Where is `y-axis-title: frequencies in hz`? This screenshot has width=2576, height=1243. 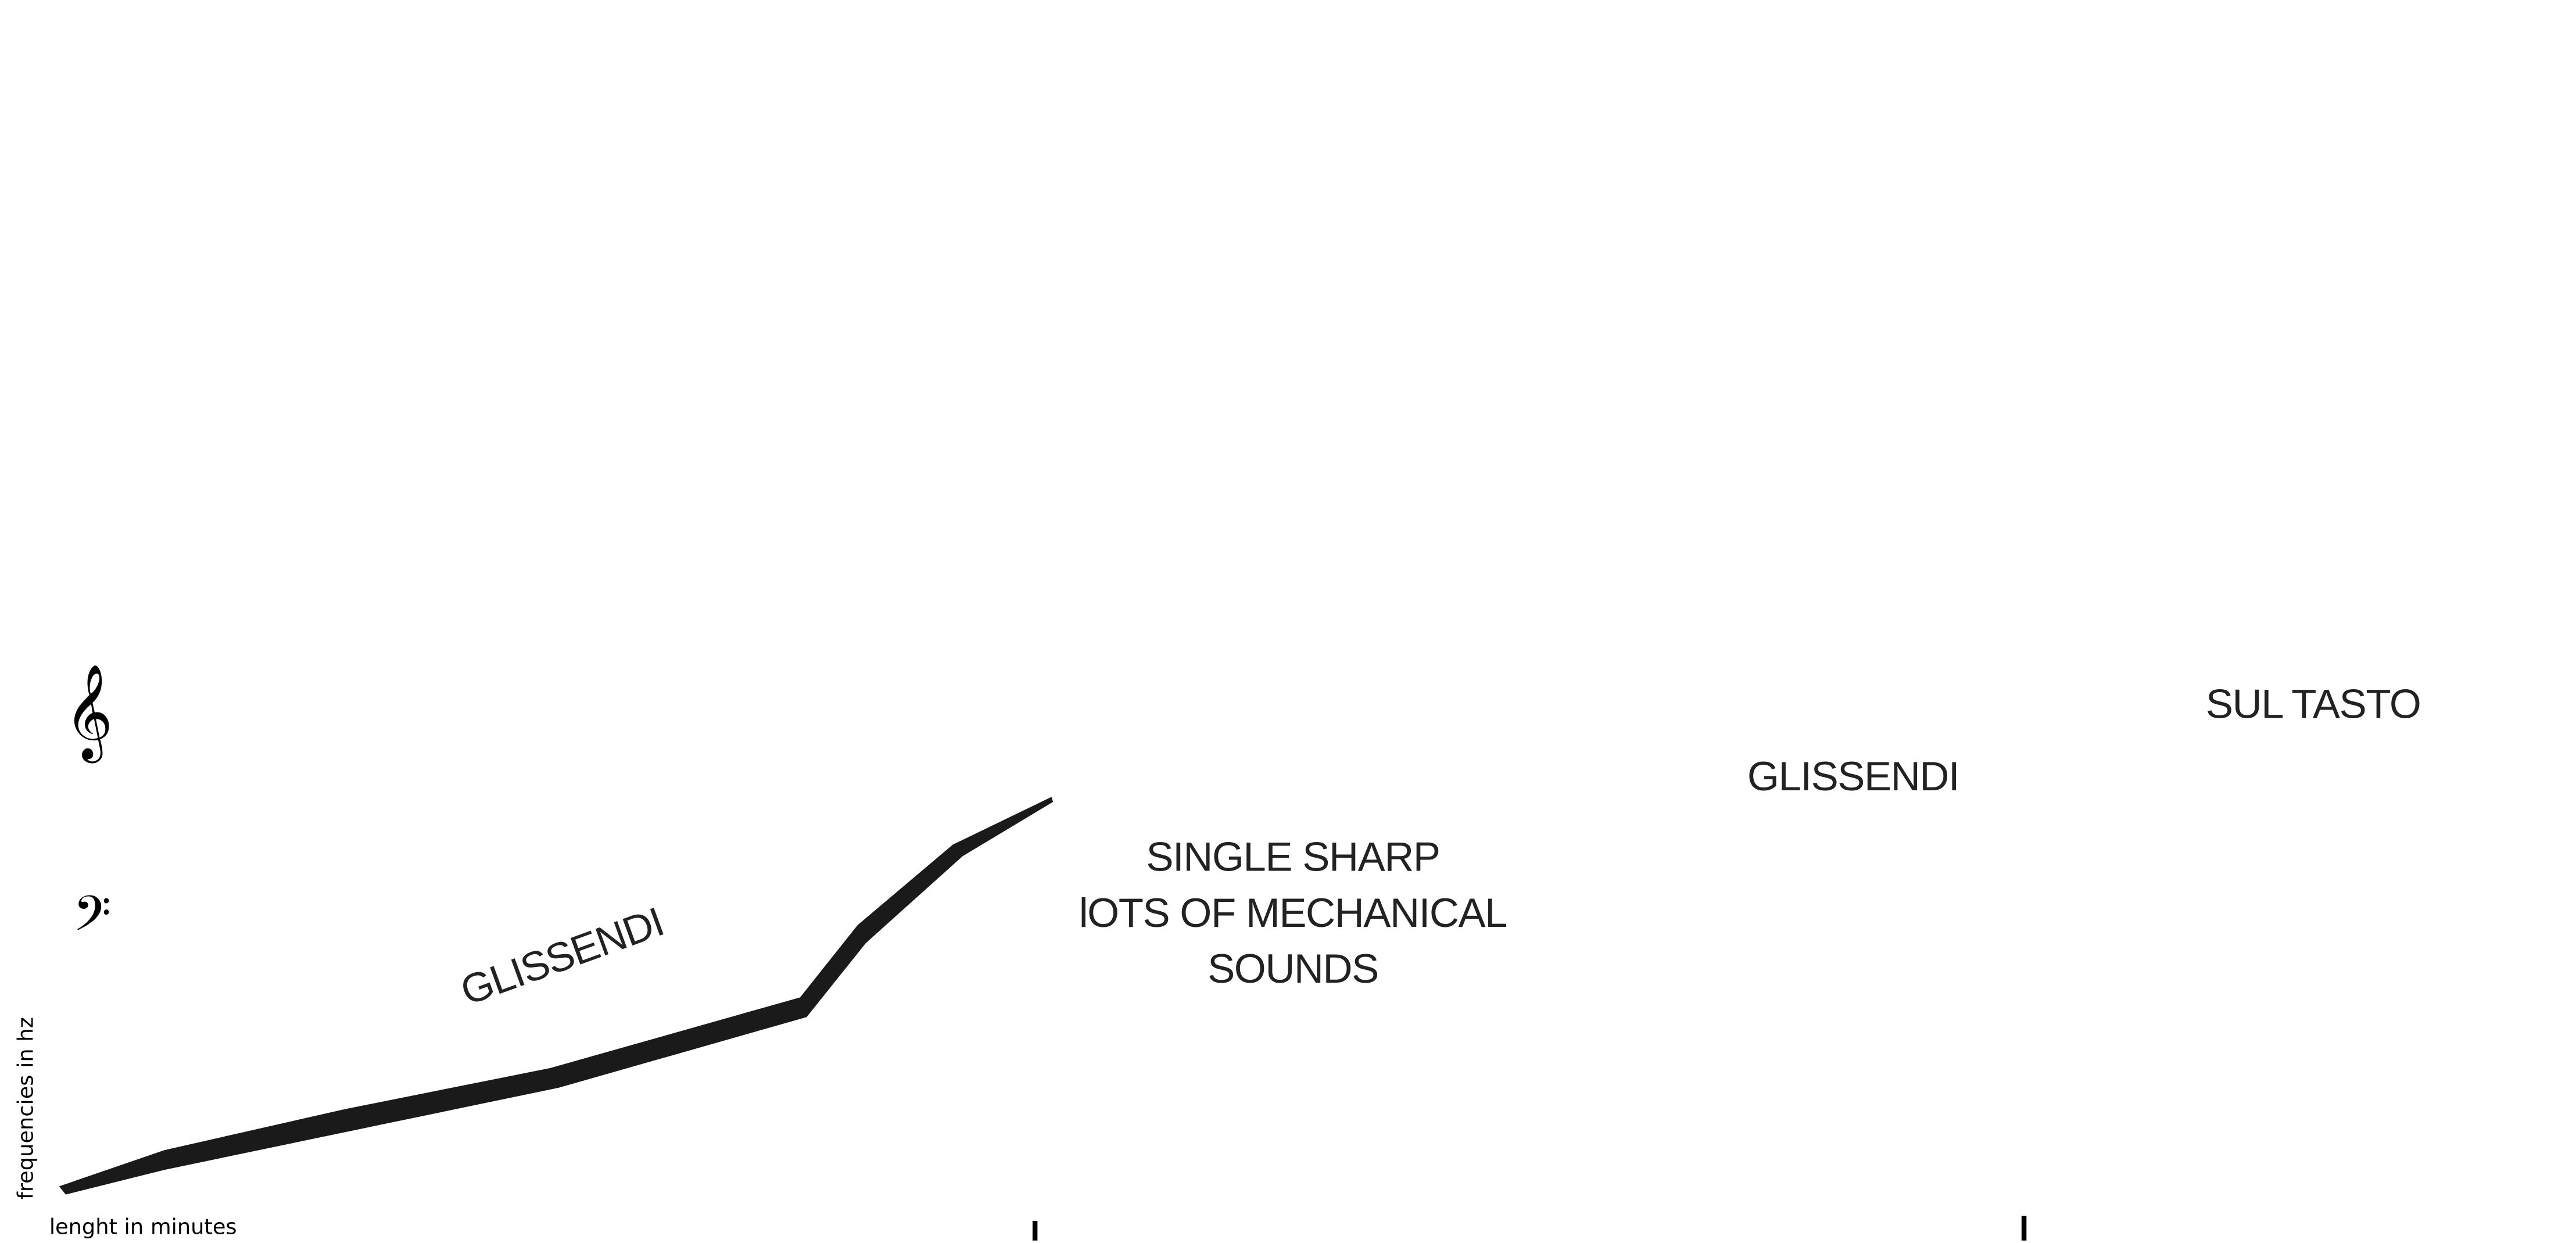 y-axis-title: frequencies in hz is located at coordinates (25, 1108).